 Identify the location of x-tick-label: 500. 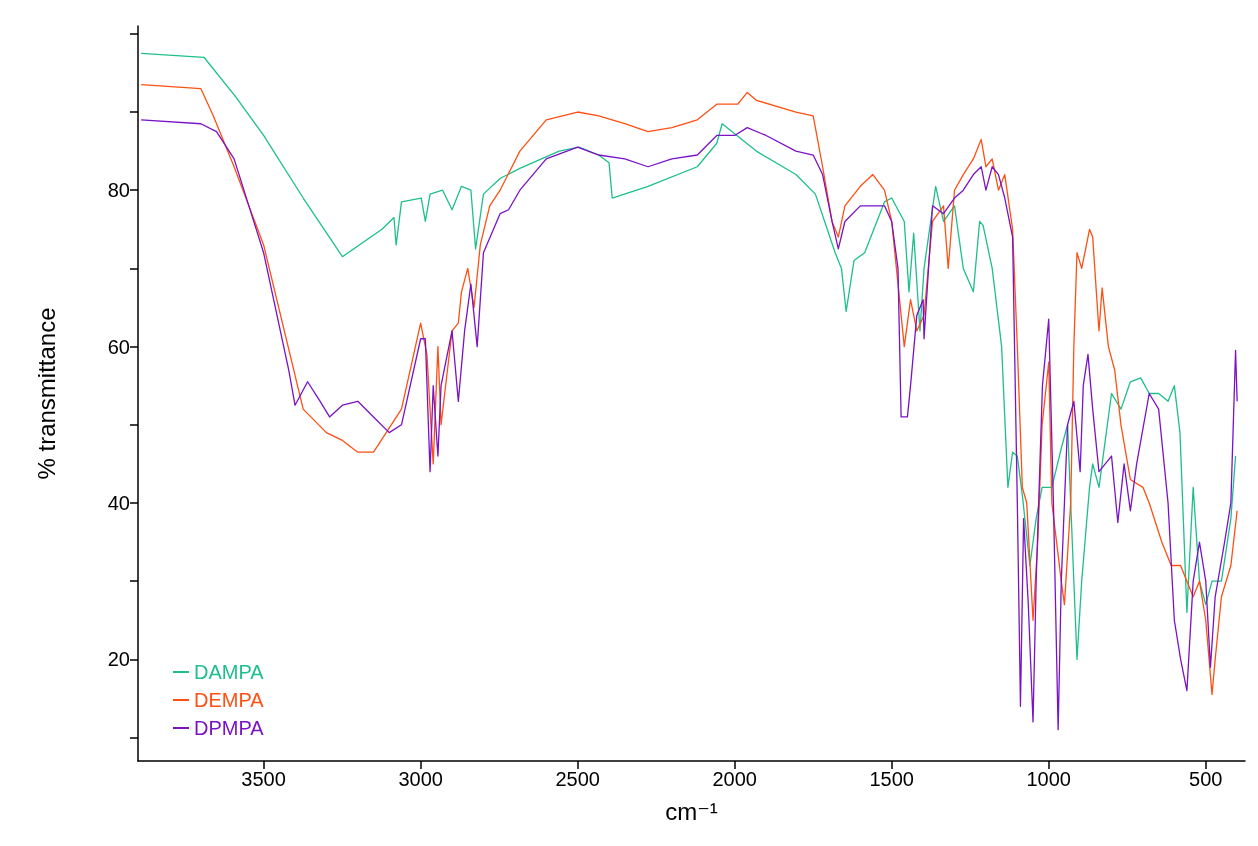
(1206, 779).